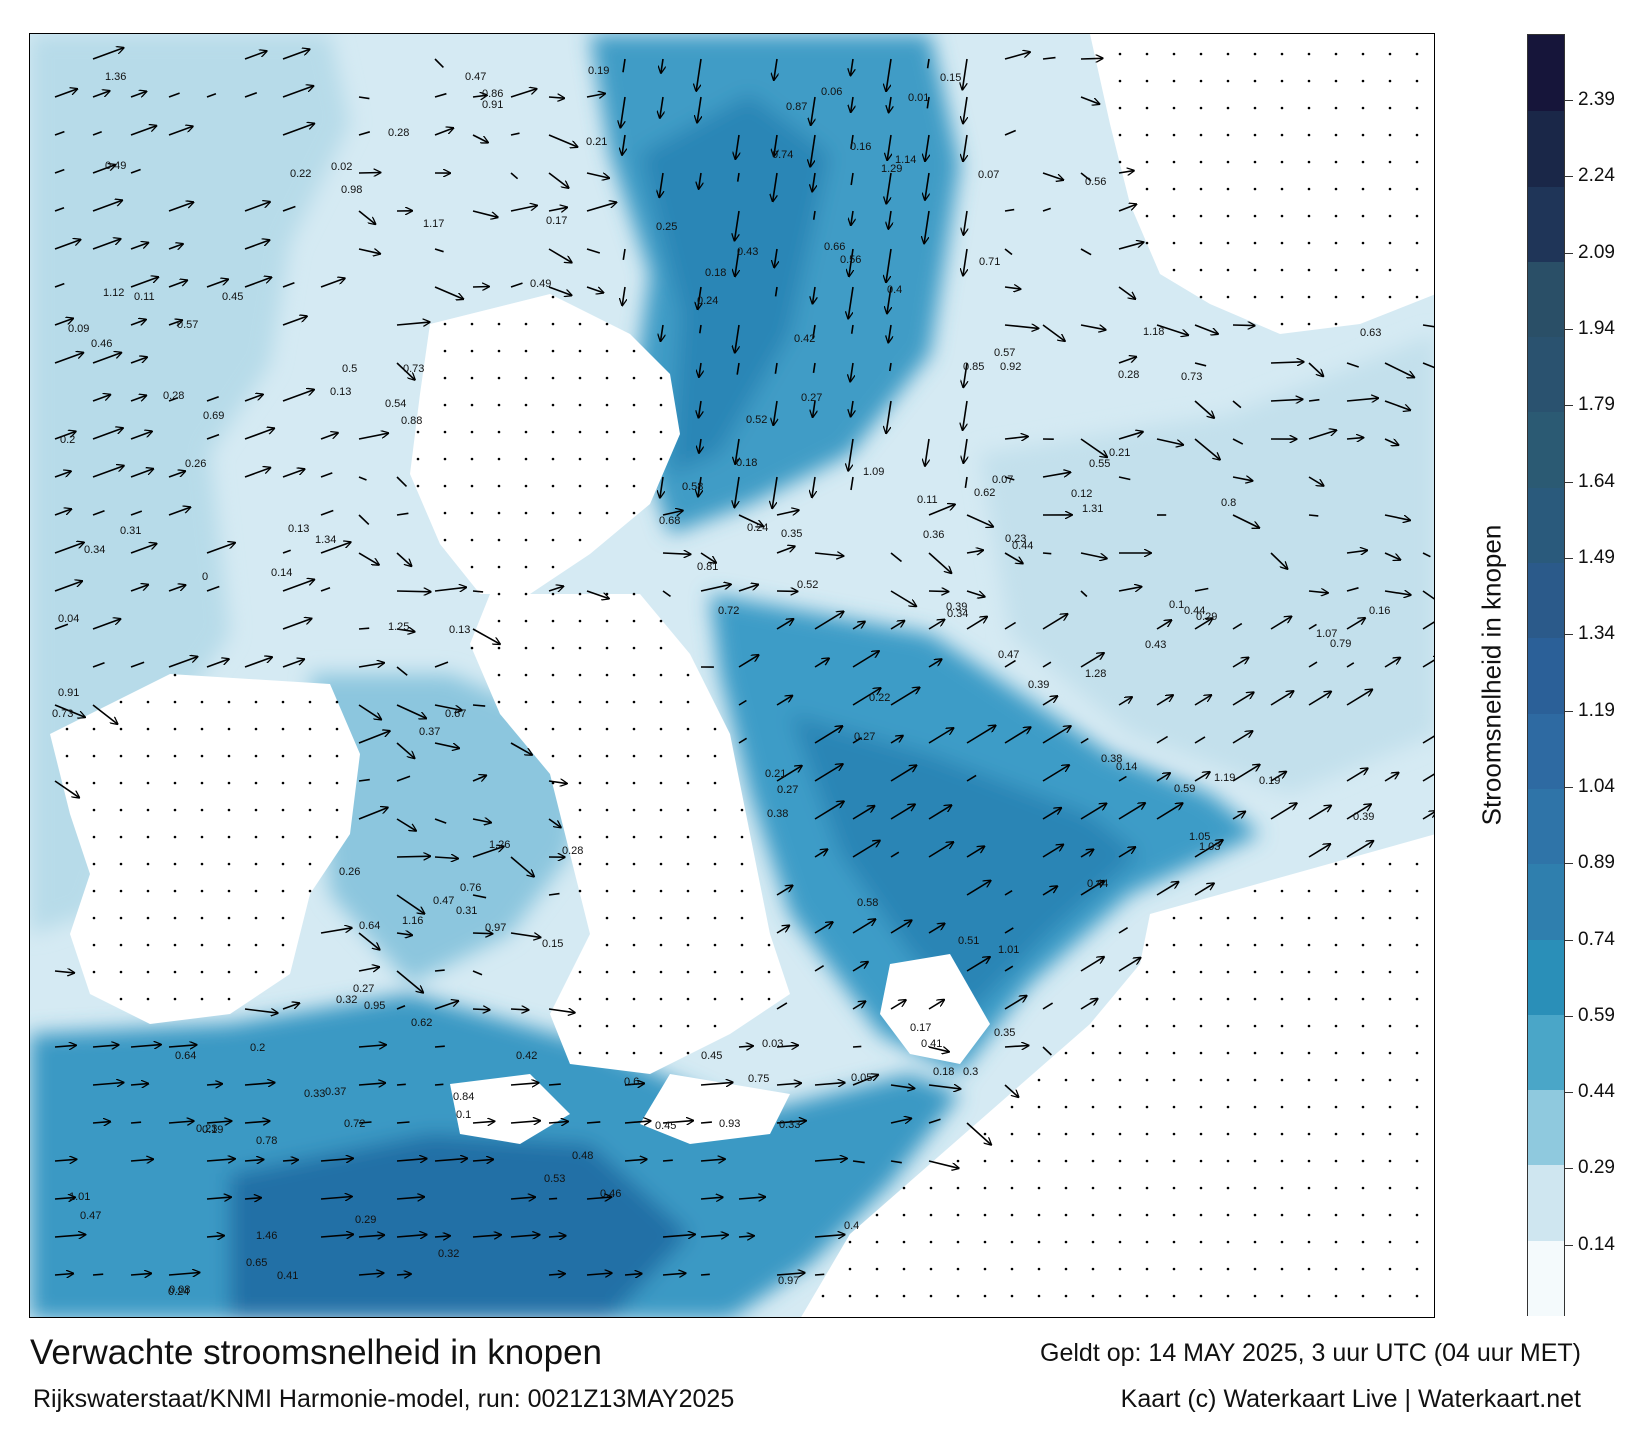  What do you see at coordinates (1176, 605) in the screenshot?
I see `speed-label: 0.1` at bounding box center [1176, 605].